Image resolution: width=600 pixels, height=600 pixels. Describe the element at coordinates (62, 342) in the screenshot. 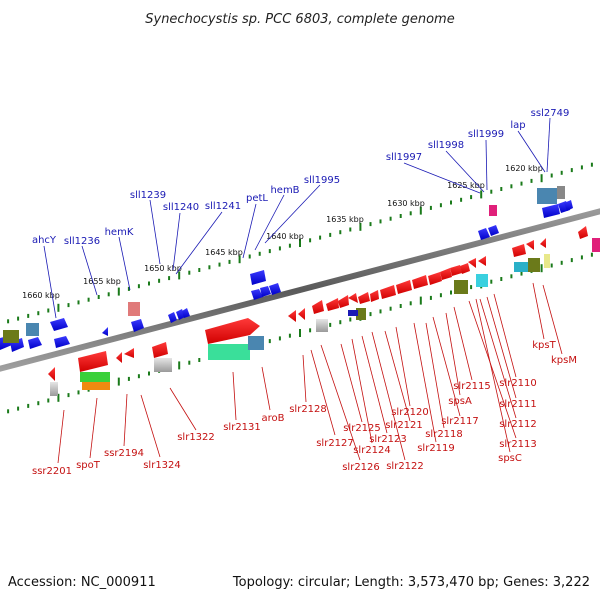

I see `gene-ahcY-b` at that location.